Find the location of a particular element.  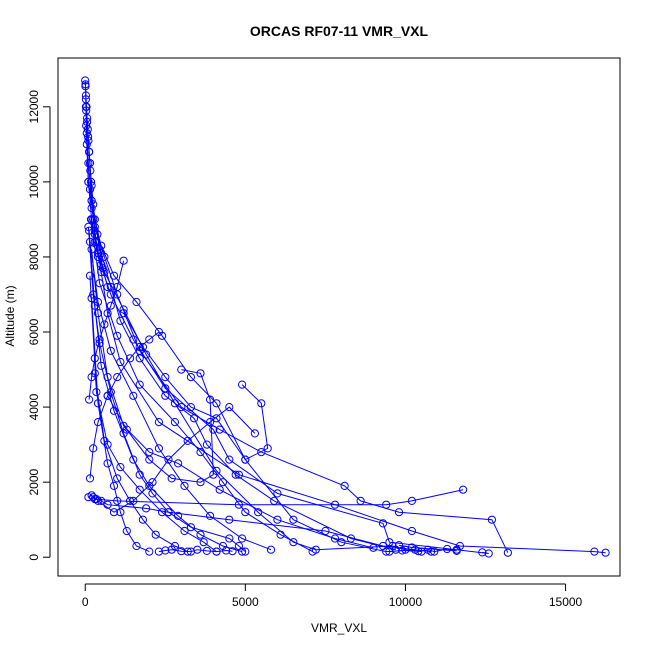

x-tick-label: 10000 is located at coordinates (406, 602).